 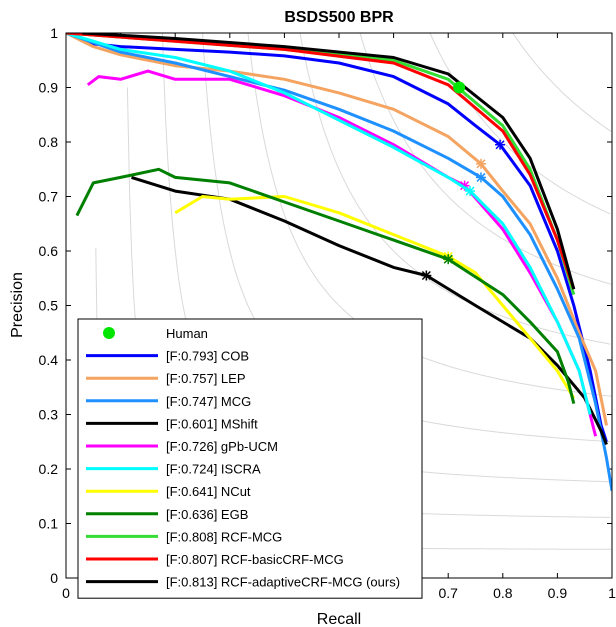 What do you see at coordinates (49, 524) in the screenshot?
I see `y-tick-label: 0.1` at bounding box center [49, 524].